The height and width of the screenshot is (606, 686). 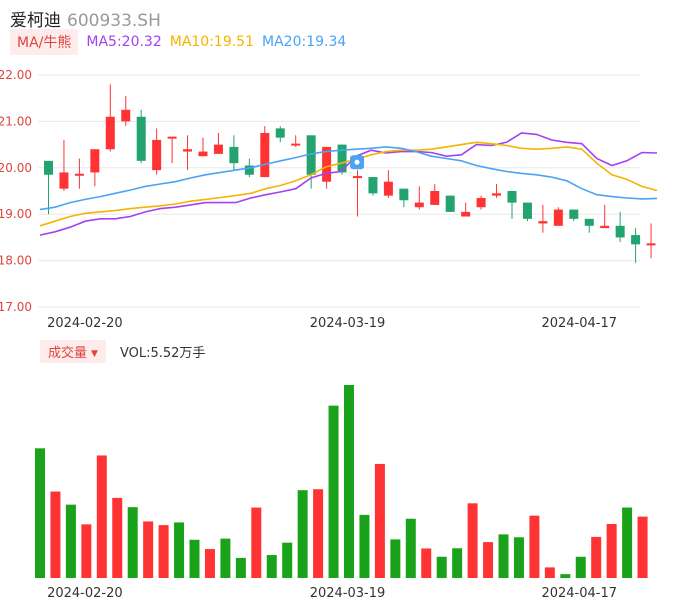 I want to click on ma10-legend: MA10:19.51, so click(x=212, y=42).